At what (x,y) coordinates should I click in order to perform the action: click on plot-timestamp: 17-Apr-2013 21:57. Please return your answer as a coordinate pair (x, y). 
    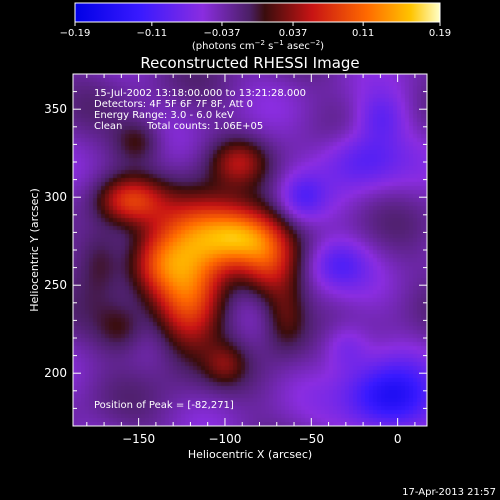
    Looking at the image, I should click on (449, 492).